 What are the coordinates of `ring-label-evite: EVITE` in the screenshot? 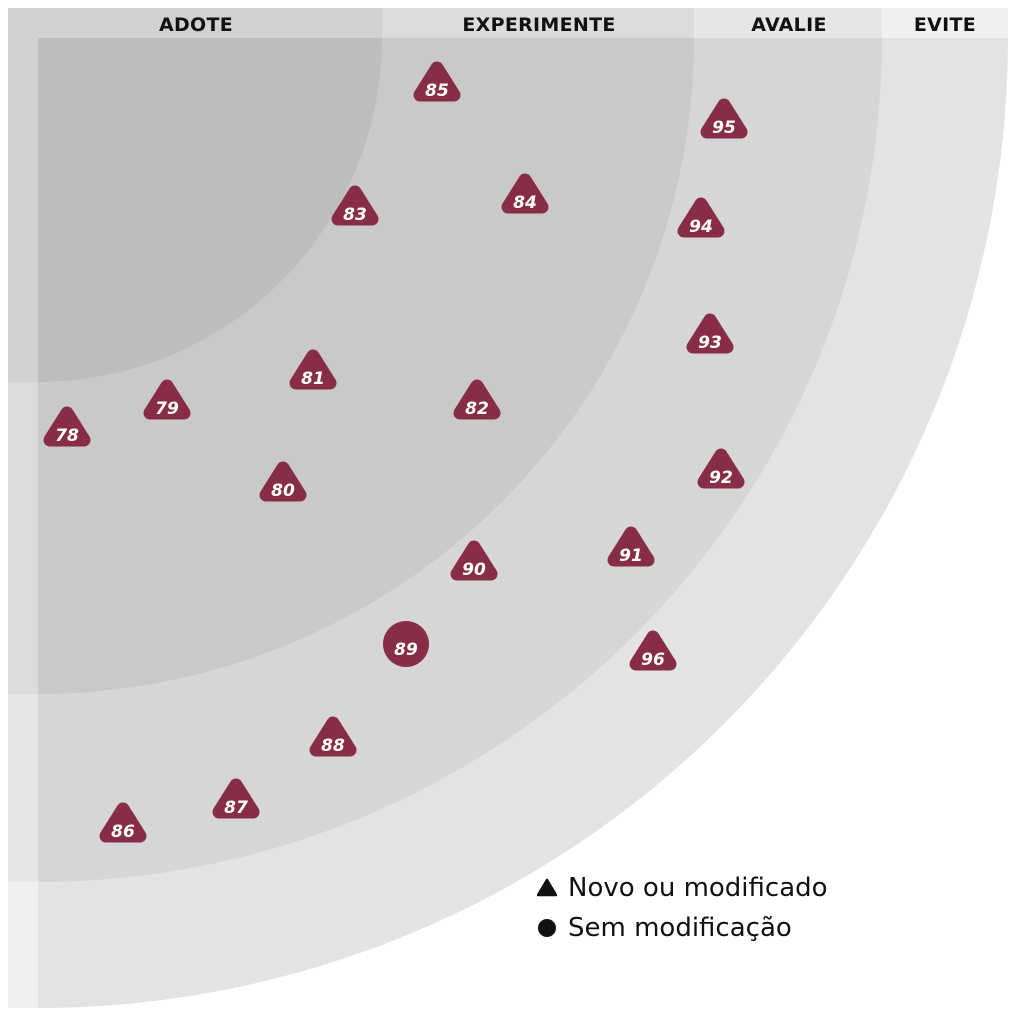 It's located at (945, 25).